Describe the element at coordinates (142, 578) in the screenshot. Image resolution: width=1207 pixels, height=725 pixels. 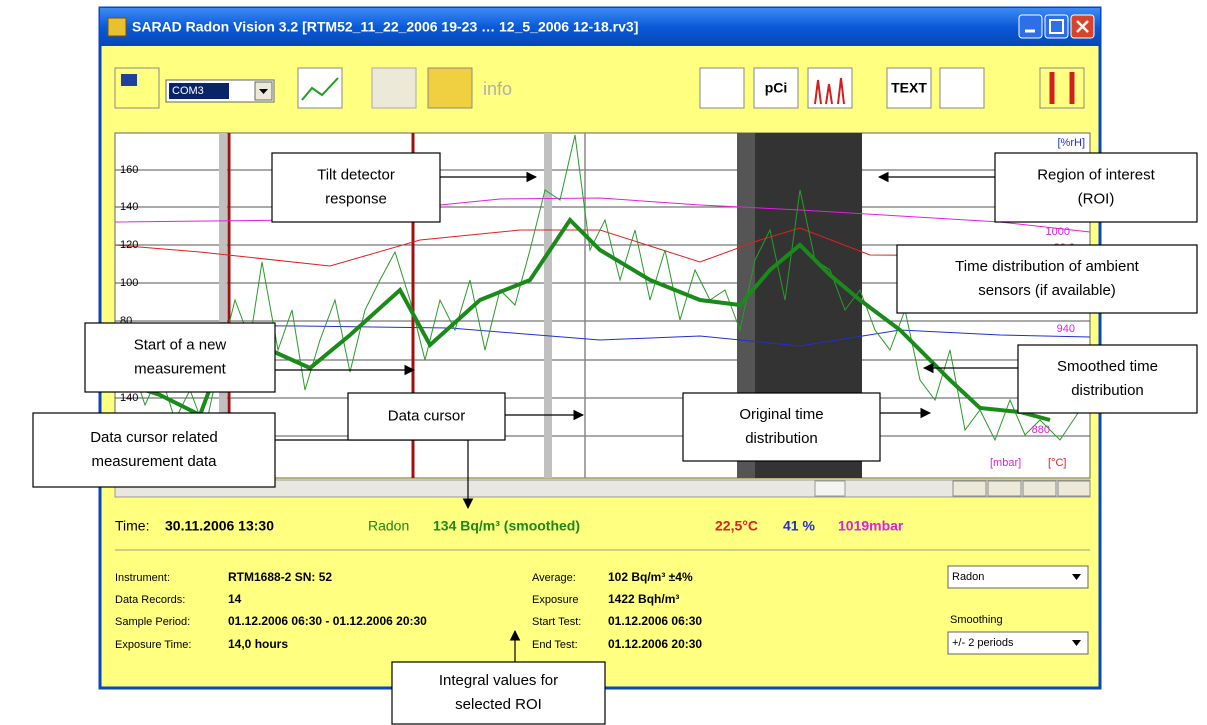
I see `info-label: Instrument:` at that location.